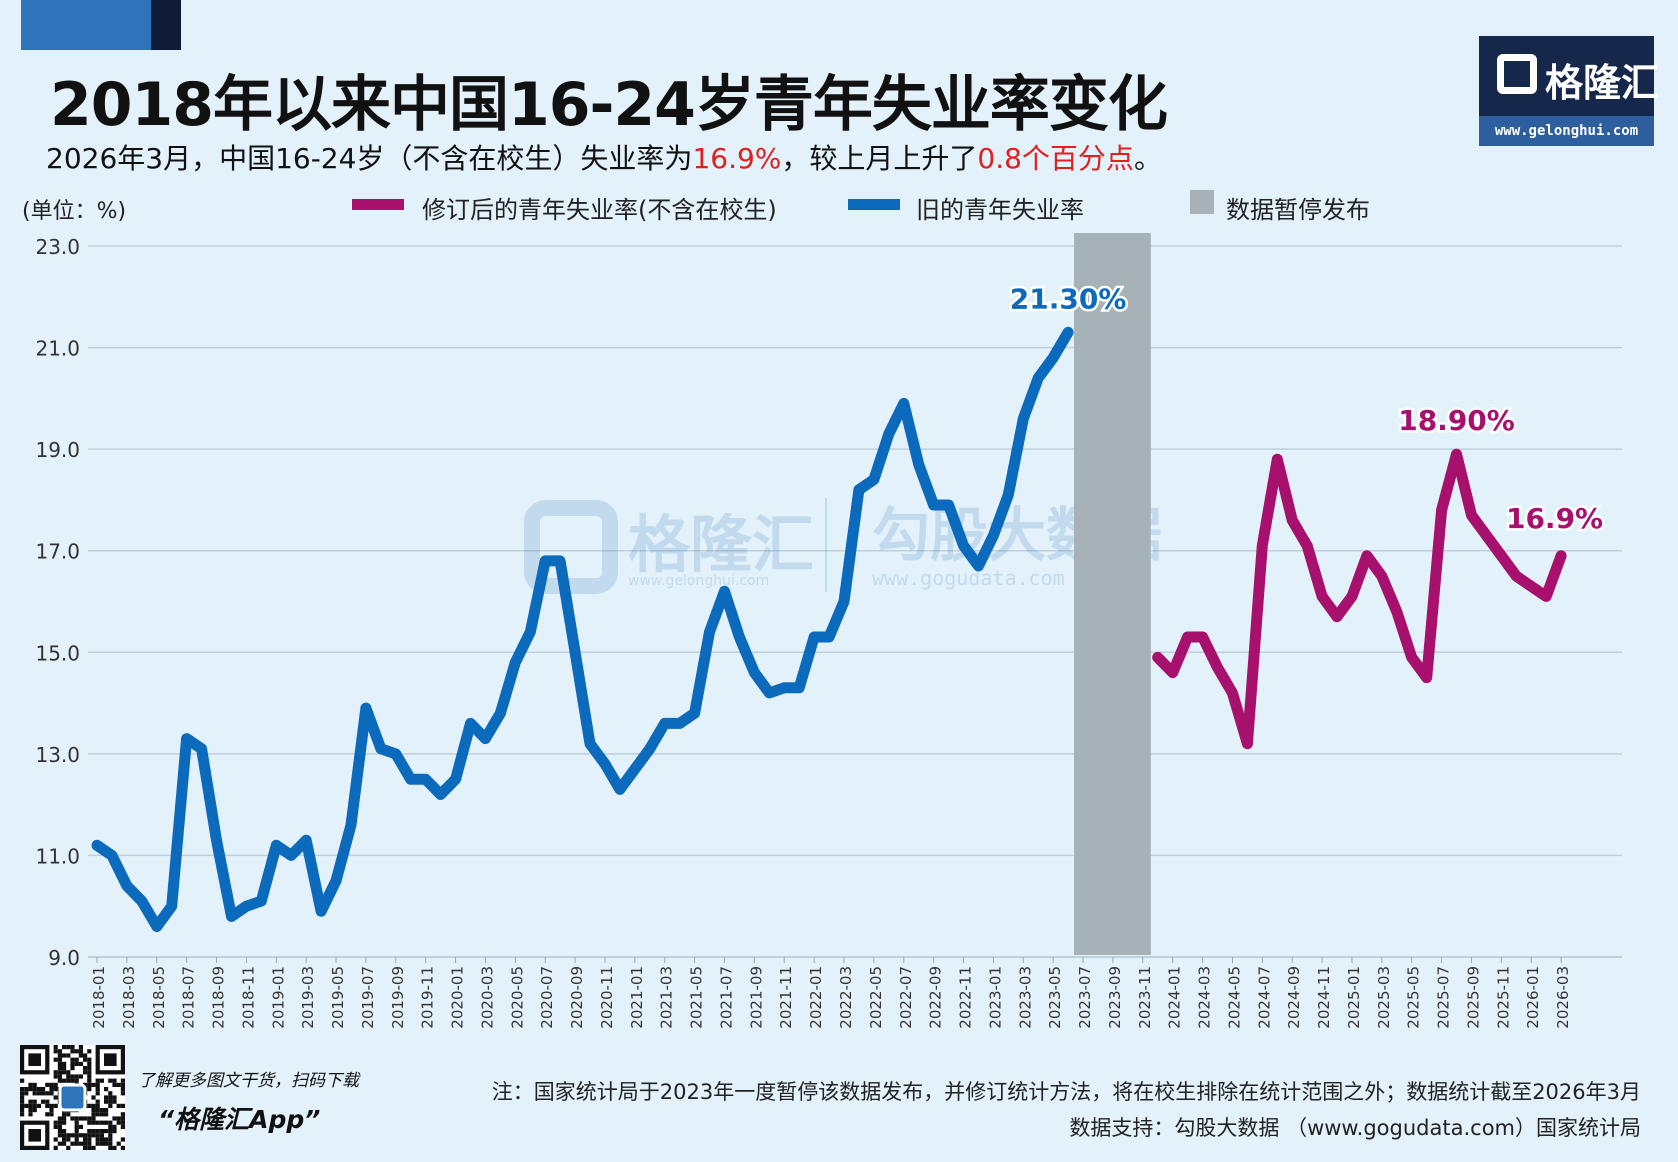 The image size is (1678, 1162). Describe the element at coordinates (1354, 997) in the screenshot. I see `x-tick-label: 2025-01` at that location.